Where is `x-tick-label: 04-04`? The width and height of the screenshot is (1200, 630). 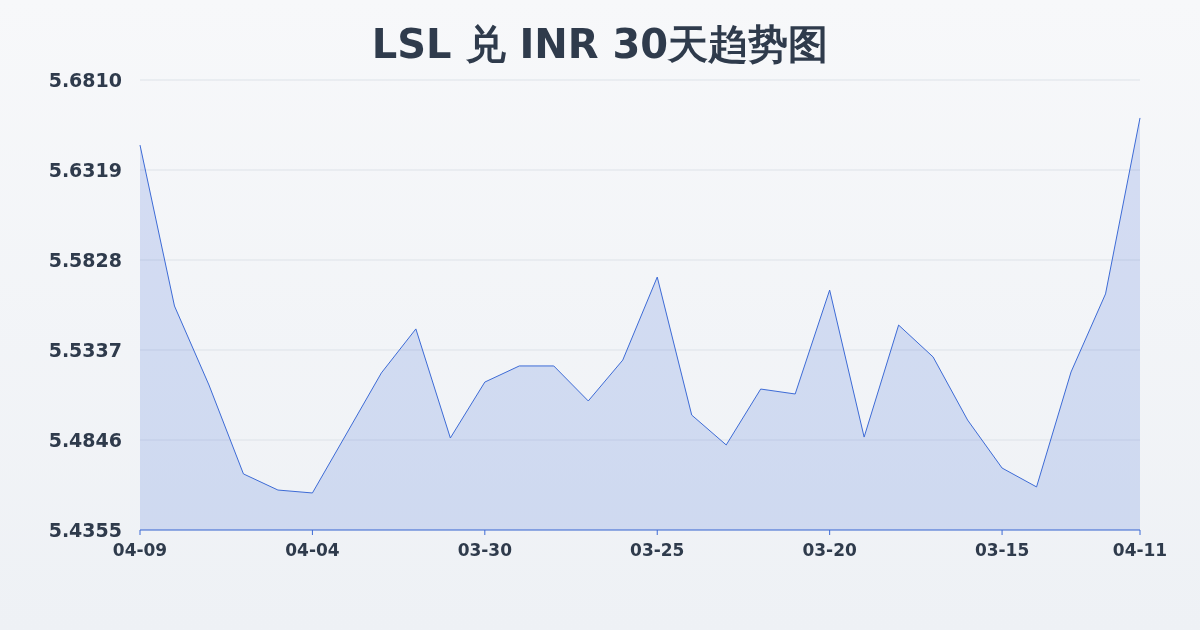
x-tick-label: 04-04 is located at coordinates (312, 550).